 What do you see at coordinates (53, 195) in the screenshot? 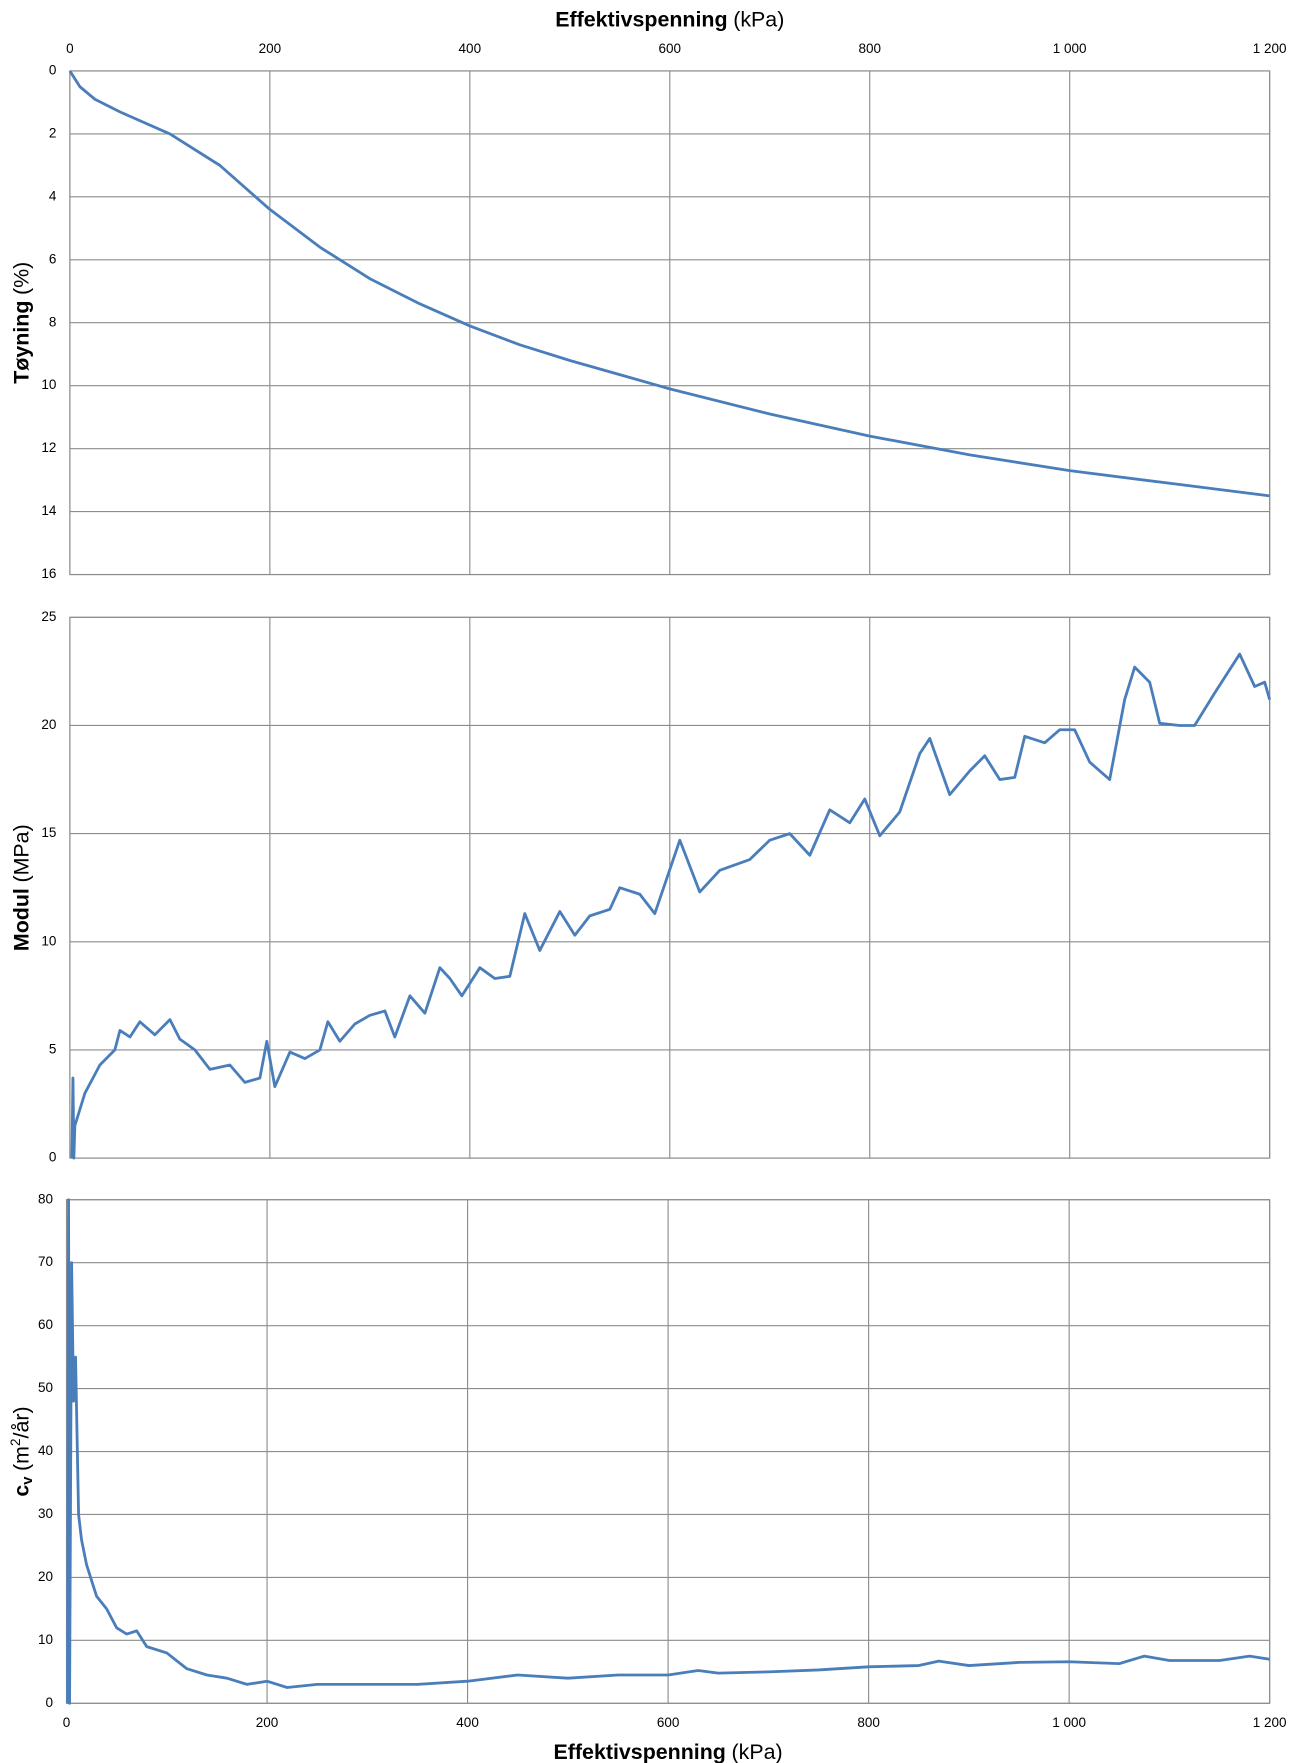
I see `y-tick-label: 4` at bounding box center [53, 195].